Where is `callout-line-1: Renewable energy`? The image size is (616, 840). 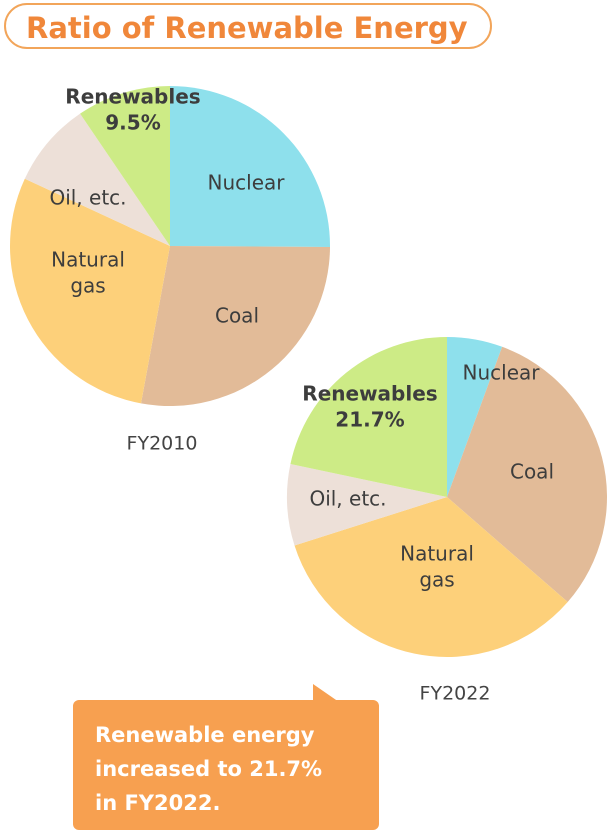 callout-line-1: Renewable energy is located at coordinates (205, 735).